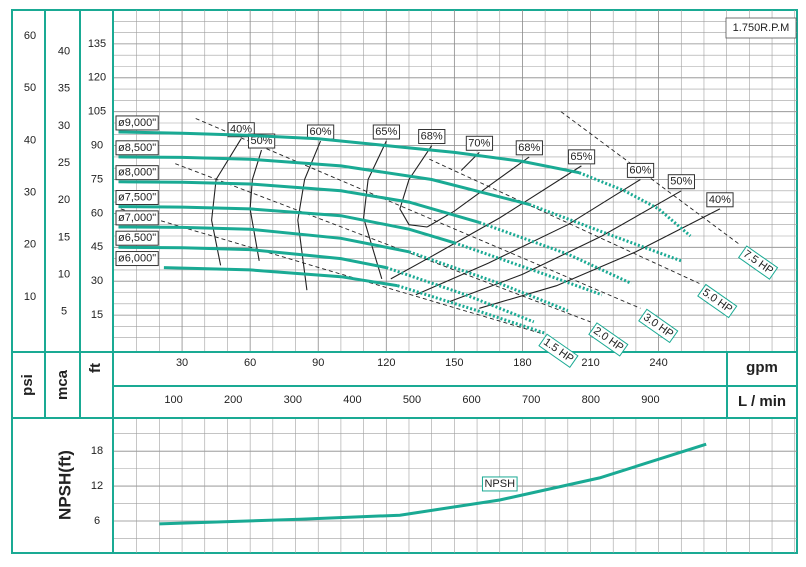  Describe the element at coordinates (95, 368) in the screenshot. I see `axis-title: ft` at that location.